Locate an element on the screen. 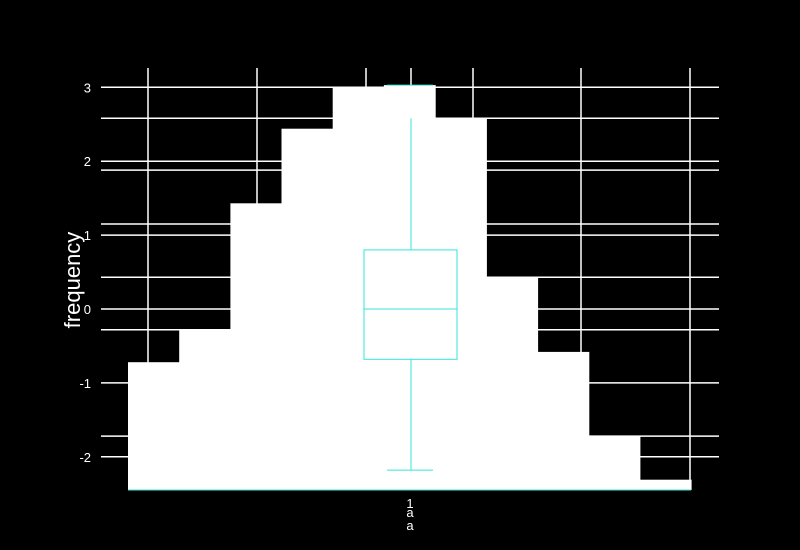 This screenshot has width=800, height=550. y-tick-label: 2 is located at coordinates (87, 161).